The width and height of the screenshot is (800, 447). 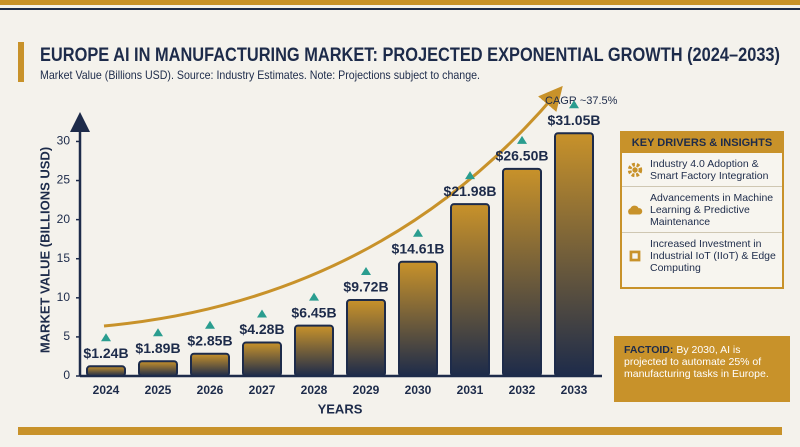 I want to click on cloud-icon, so click(x=635, y=210).